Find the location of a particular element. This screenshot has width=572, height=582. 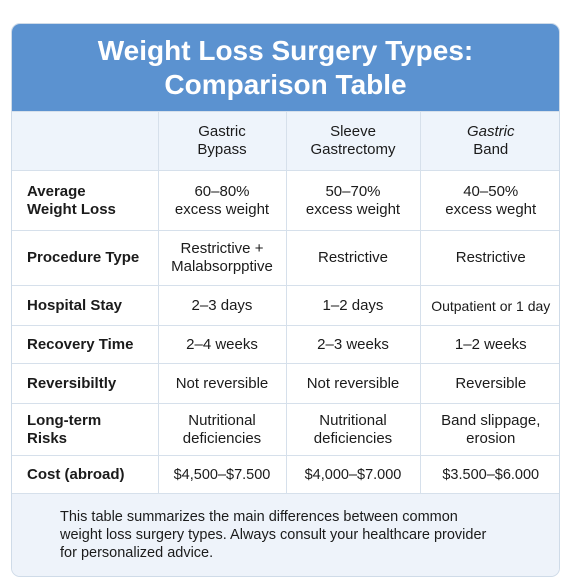

table-cell: Band slippage, erosion is located at coordinates (489, 429).